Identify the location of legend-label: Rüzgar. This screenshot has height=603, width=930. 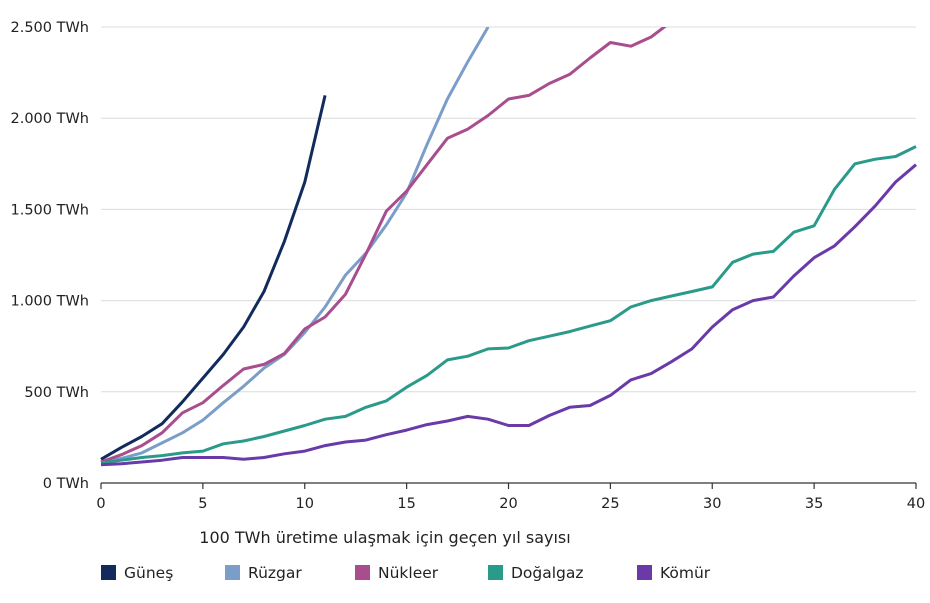
(275, 573).